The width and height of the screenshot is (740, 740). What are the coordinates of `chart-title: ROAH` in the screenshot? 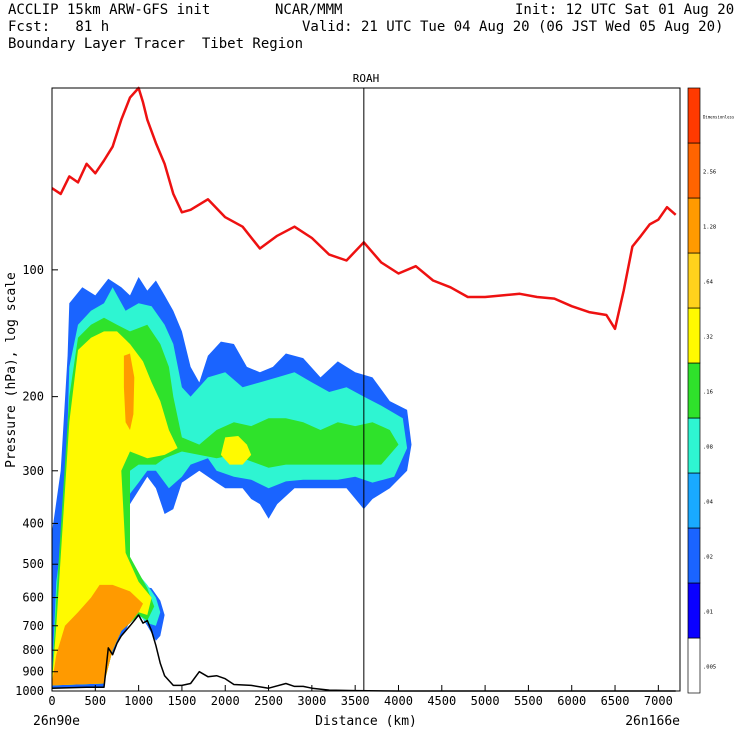 It's located at (366, 78).